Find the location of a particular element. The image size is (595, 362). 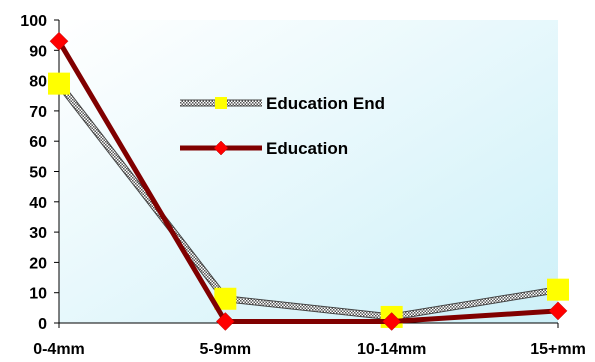

y-tick-label: 80 is located at coordinates (38, 82).